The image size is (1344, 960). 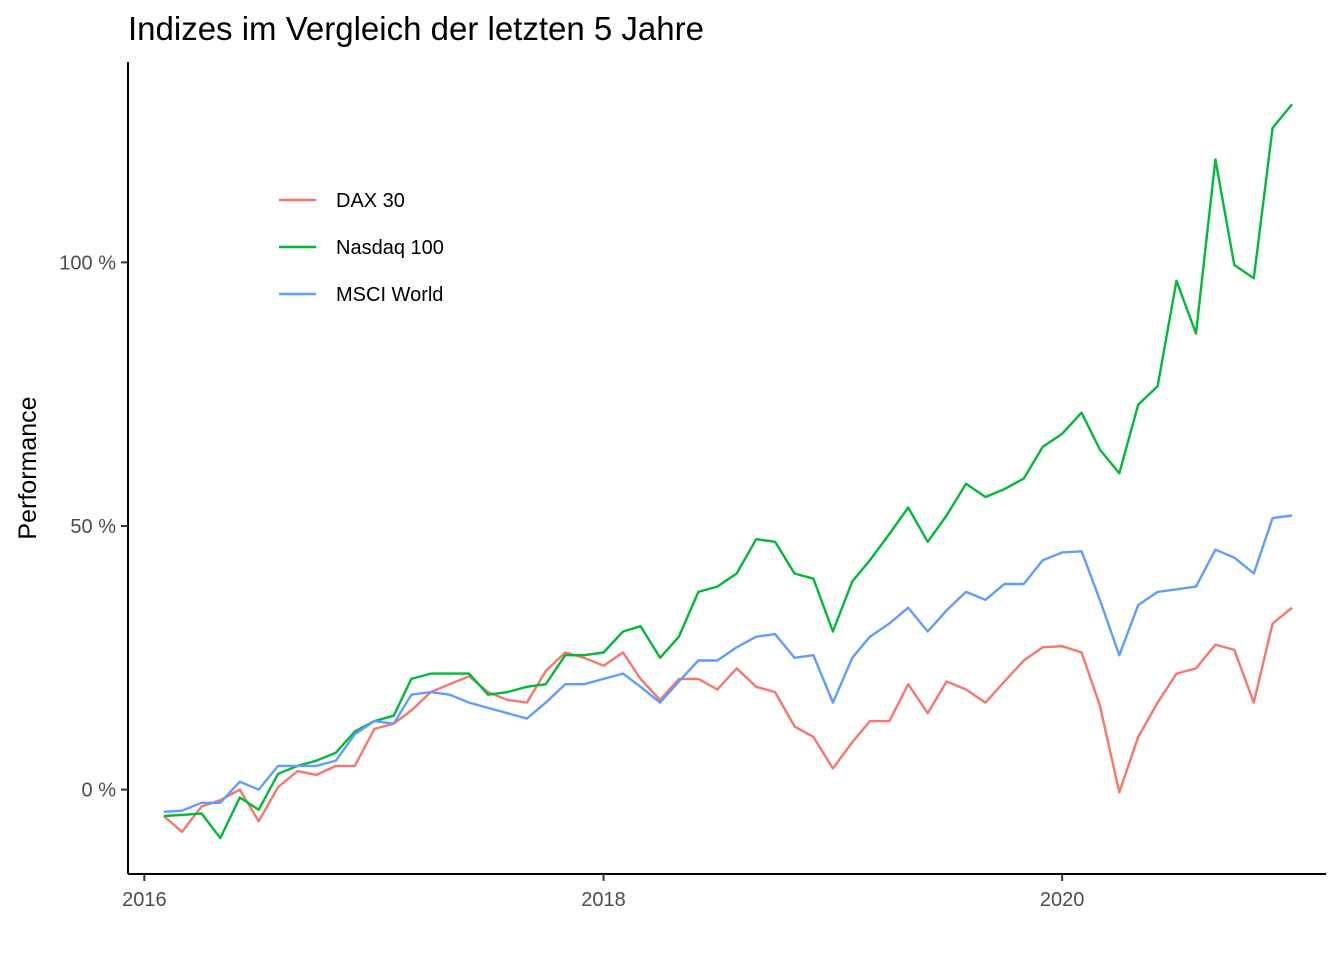 What do you see at coordinates (1062, 900) in the screenshot?
I see `x-tick-label: 2020` at bounding box center [1062, 900].